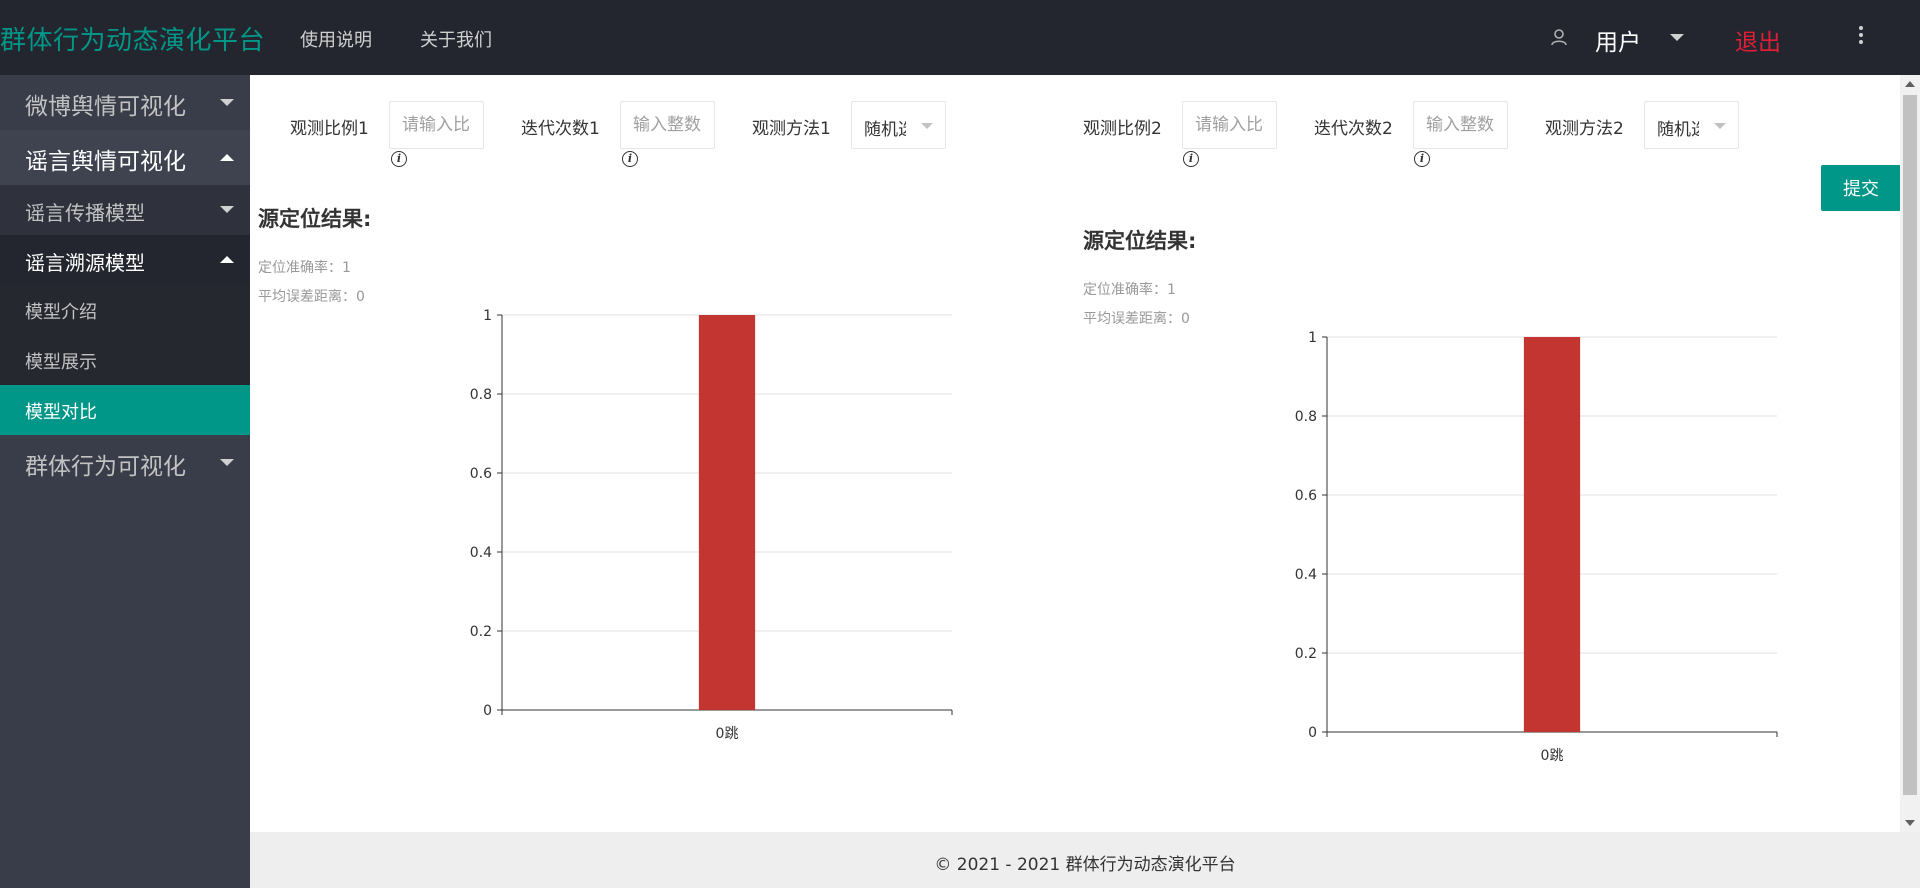  I want to click on iterations-2-label: 迭代次数2, so click(1353, 129).